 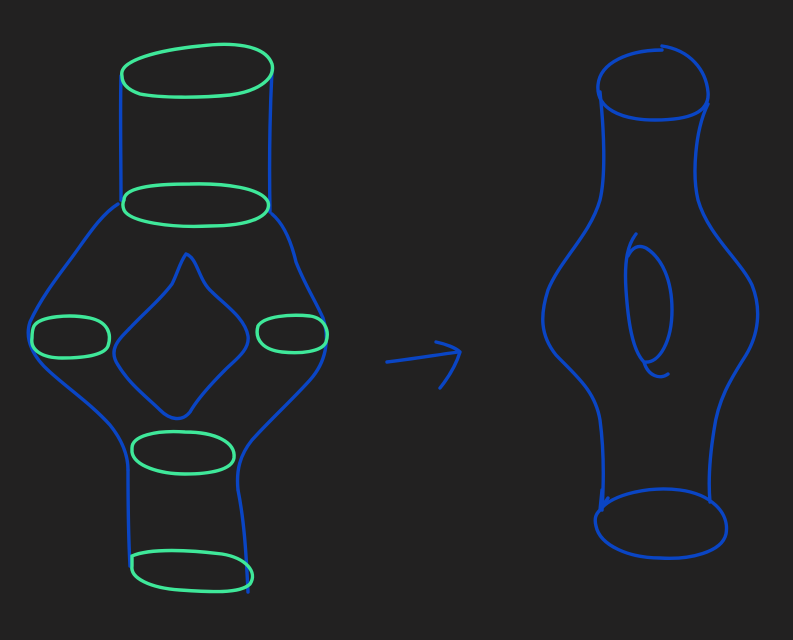 I want to click on bottom-cylinder-left-side, so click(x=129, y=518).